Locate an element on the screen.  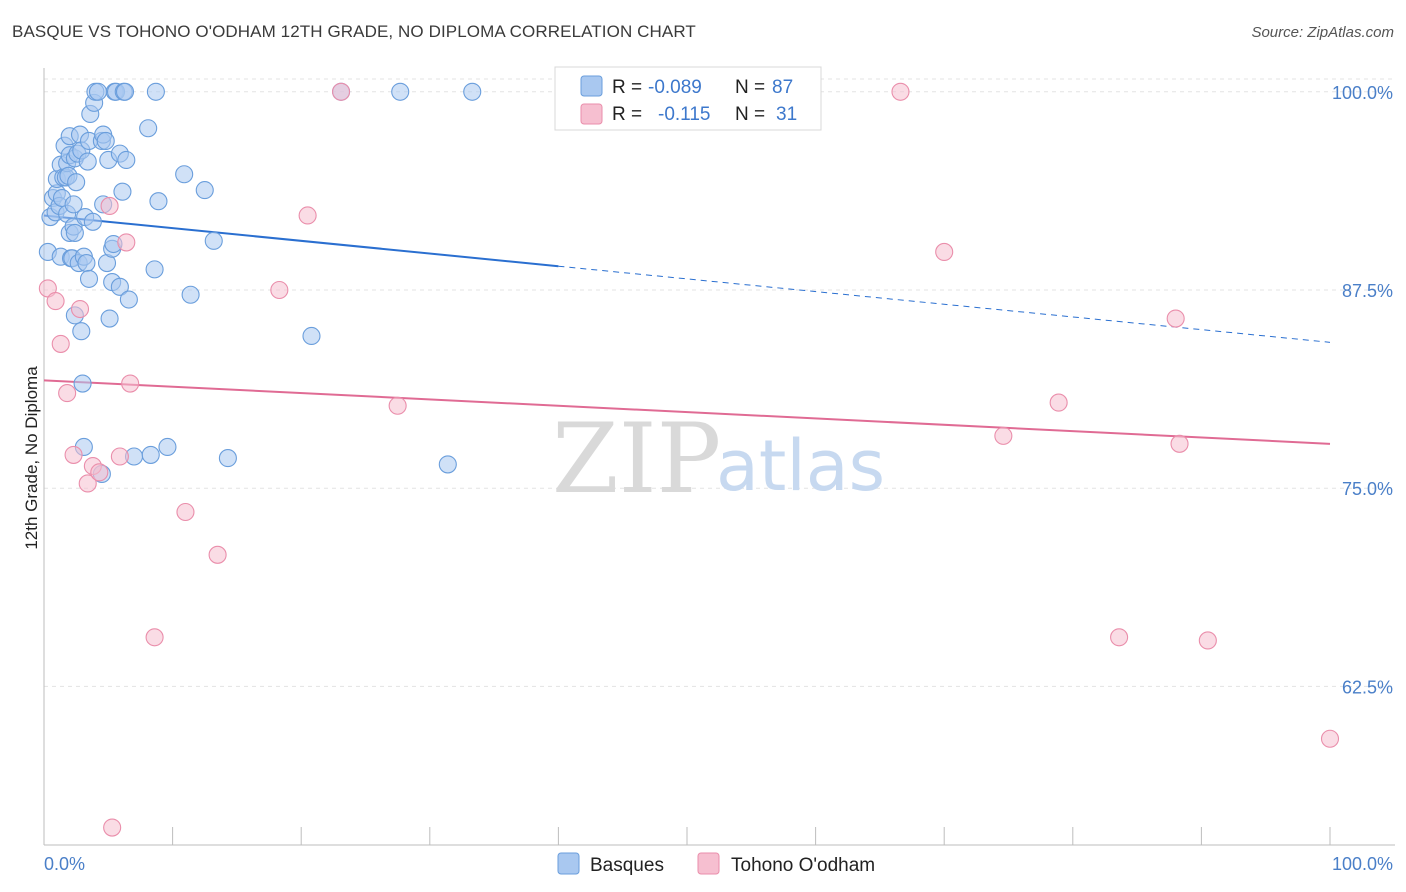
bottom-legend-label-tohono: Tohono O'odham is located at coordinates (803, 865).